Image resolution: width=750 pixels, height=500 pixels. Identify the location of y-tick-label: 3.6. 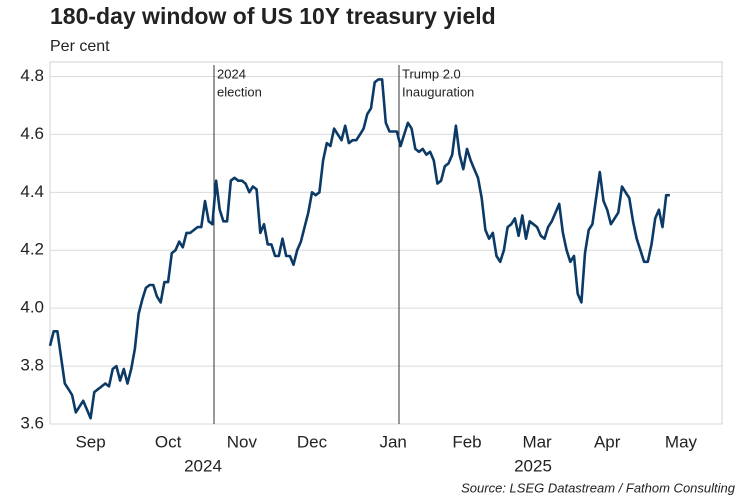
(32, 422).